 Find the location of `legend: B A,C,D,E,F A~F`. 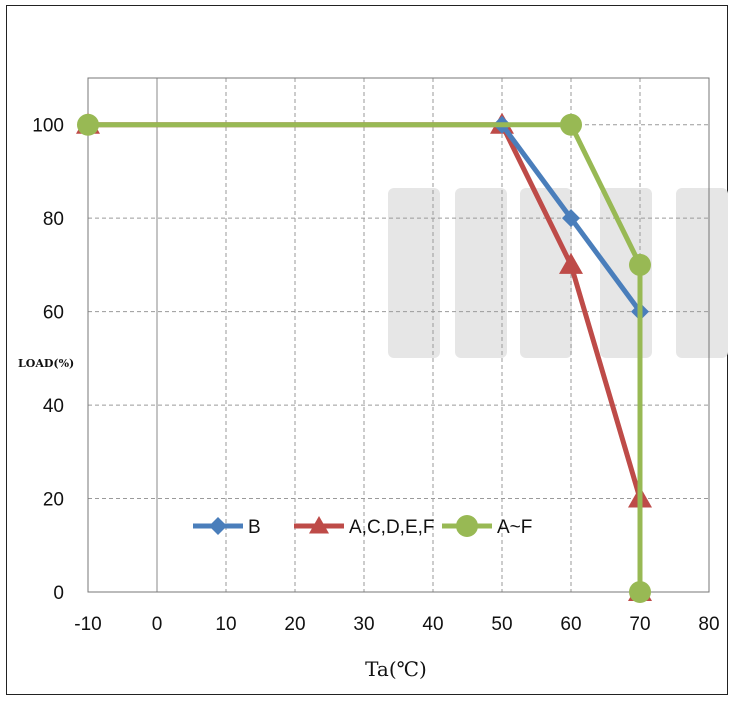

legend: B A,C,D,E,F A~F is located at coordinates (362, 526).